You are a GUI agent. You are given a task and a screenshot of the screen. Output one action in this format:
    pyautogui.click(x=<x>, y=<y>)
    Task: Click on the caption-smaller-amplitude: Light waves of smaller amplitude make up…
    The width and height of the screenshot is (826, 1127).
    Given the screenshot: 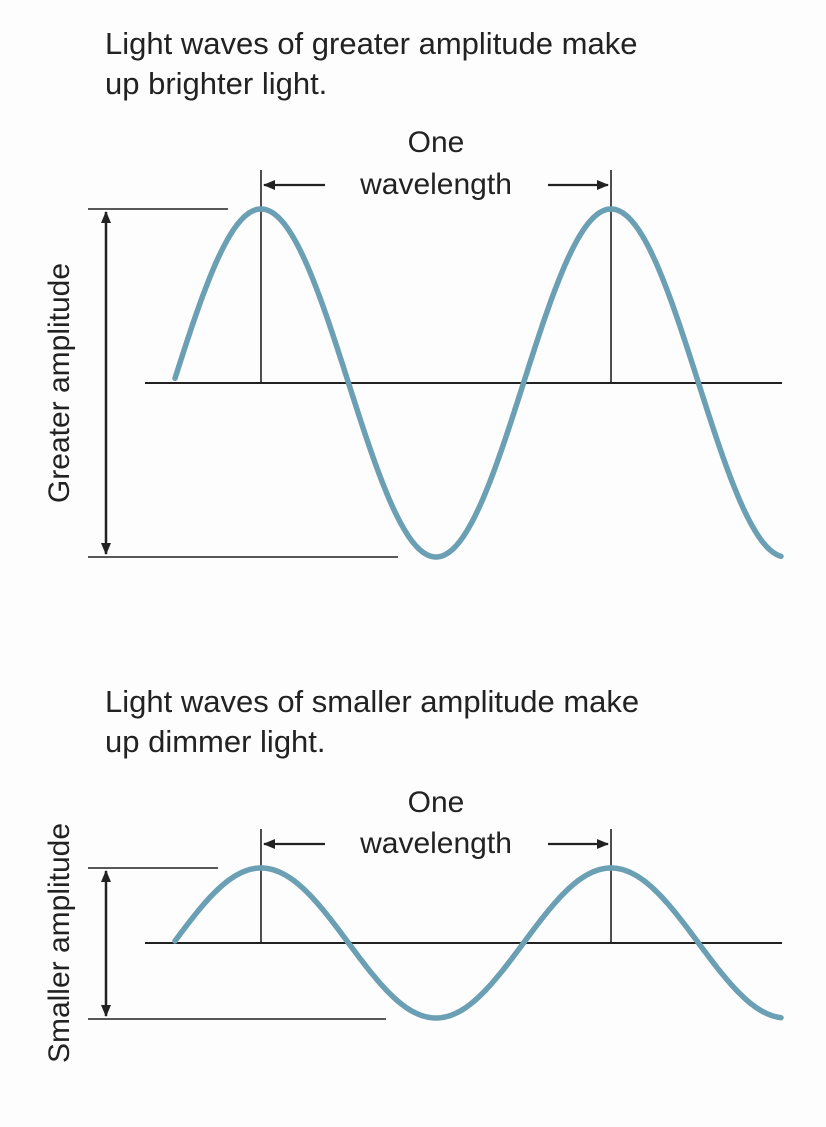 What is the action you would take?
    pyautogui.click(x=372, y=722)
    